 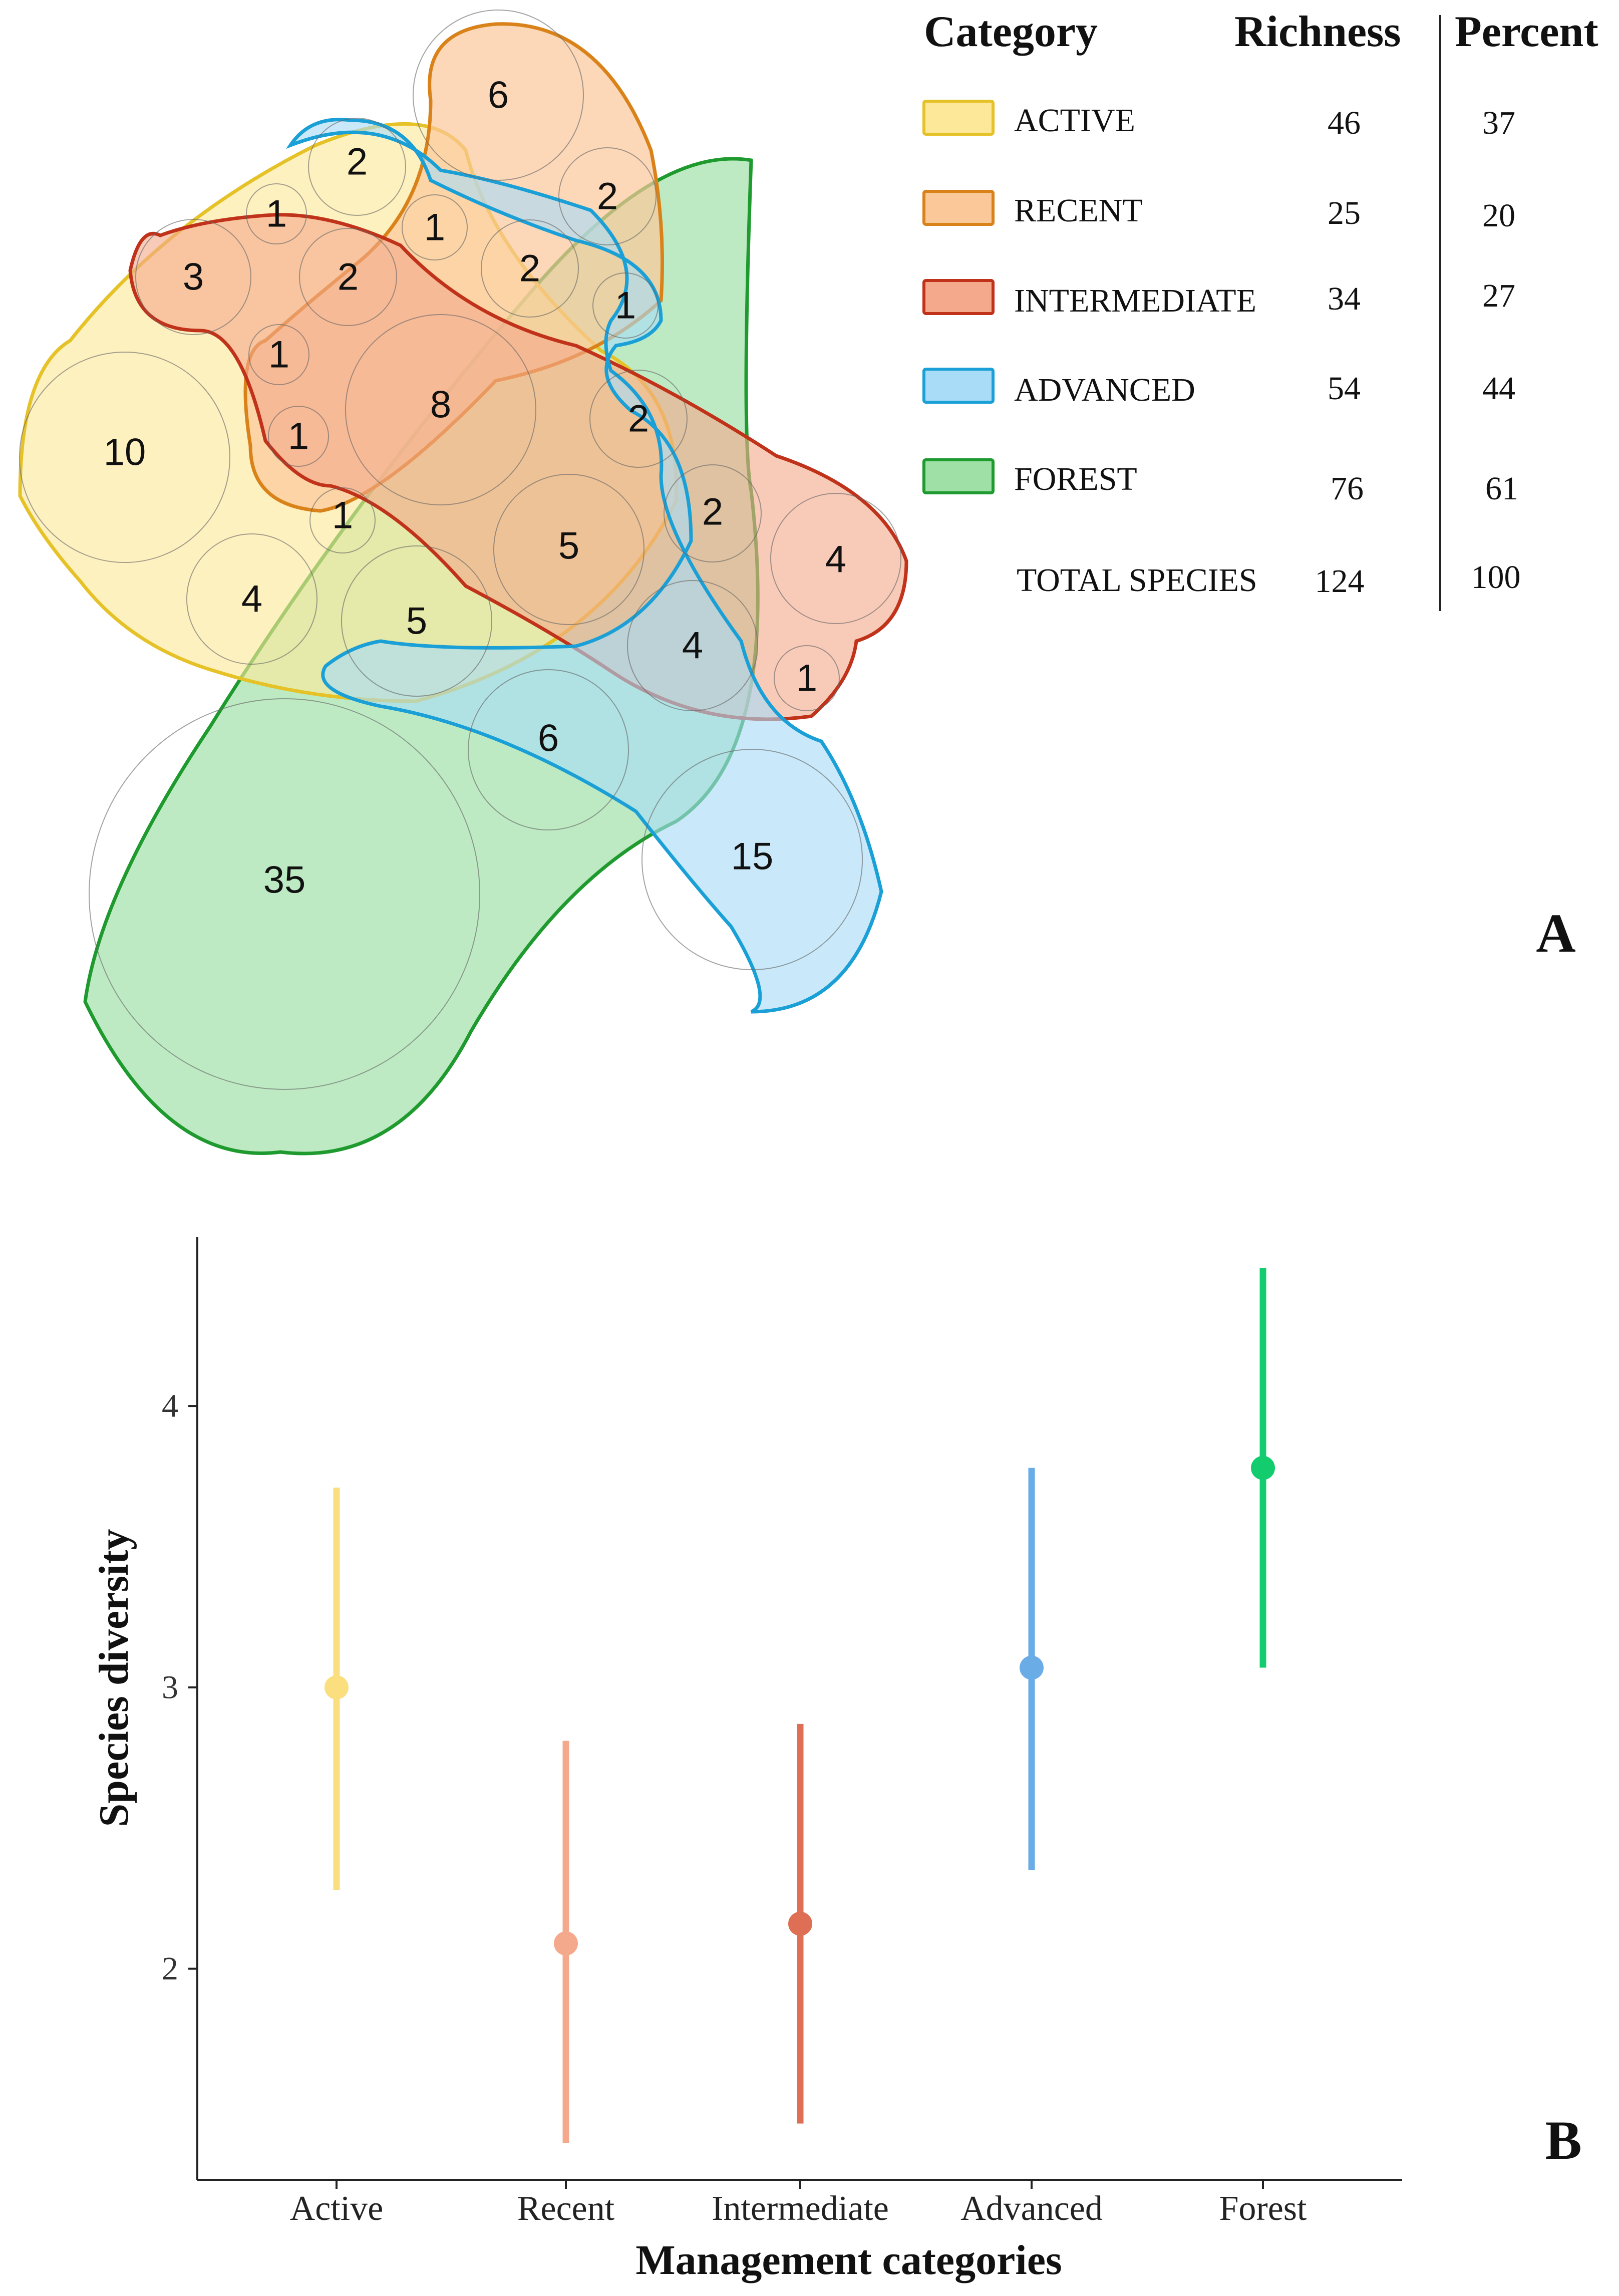 I want to click on legend-label-forest: FOREST, so click(x=1075, y=479).